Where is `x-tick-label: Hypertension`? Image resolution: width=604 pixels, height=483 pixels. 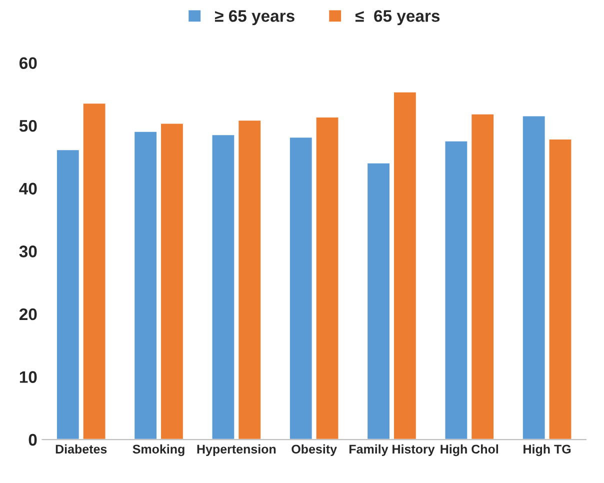 x-tick-label: Hypertension is located at coordinates (236, 450).